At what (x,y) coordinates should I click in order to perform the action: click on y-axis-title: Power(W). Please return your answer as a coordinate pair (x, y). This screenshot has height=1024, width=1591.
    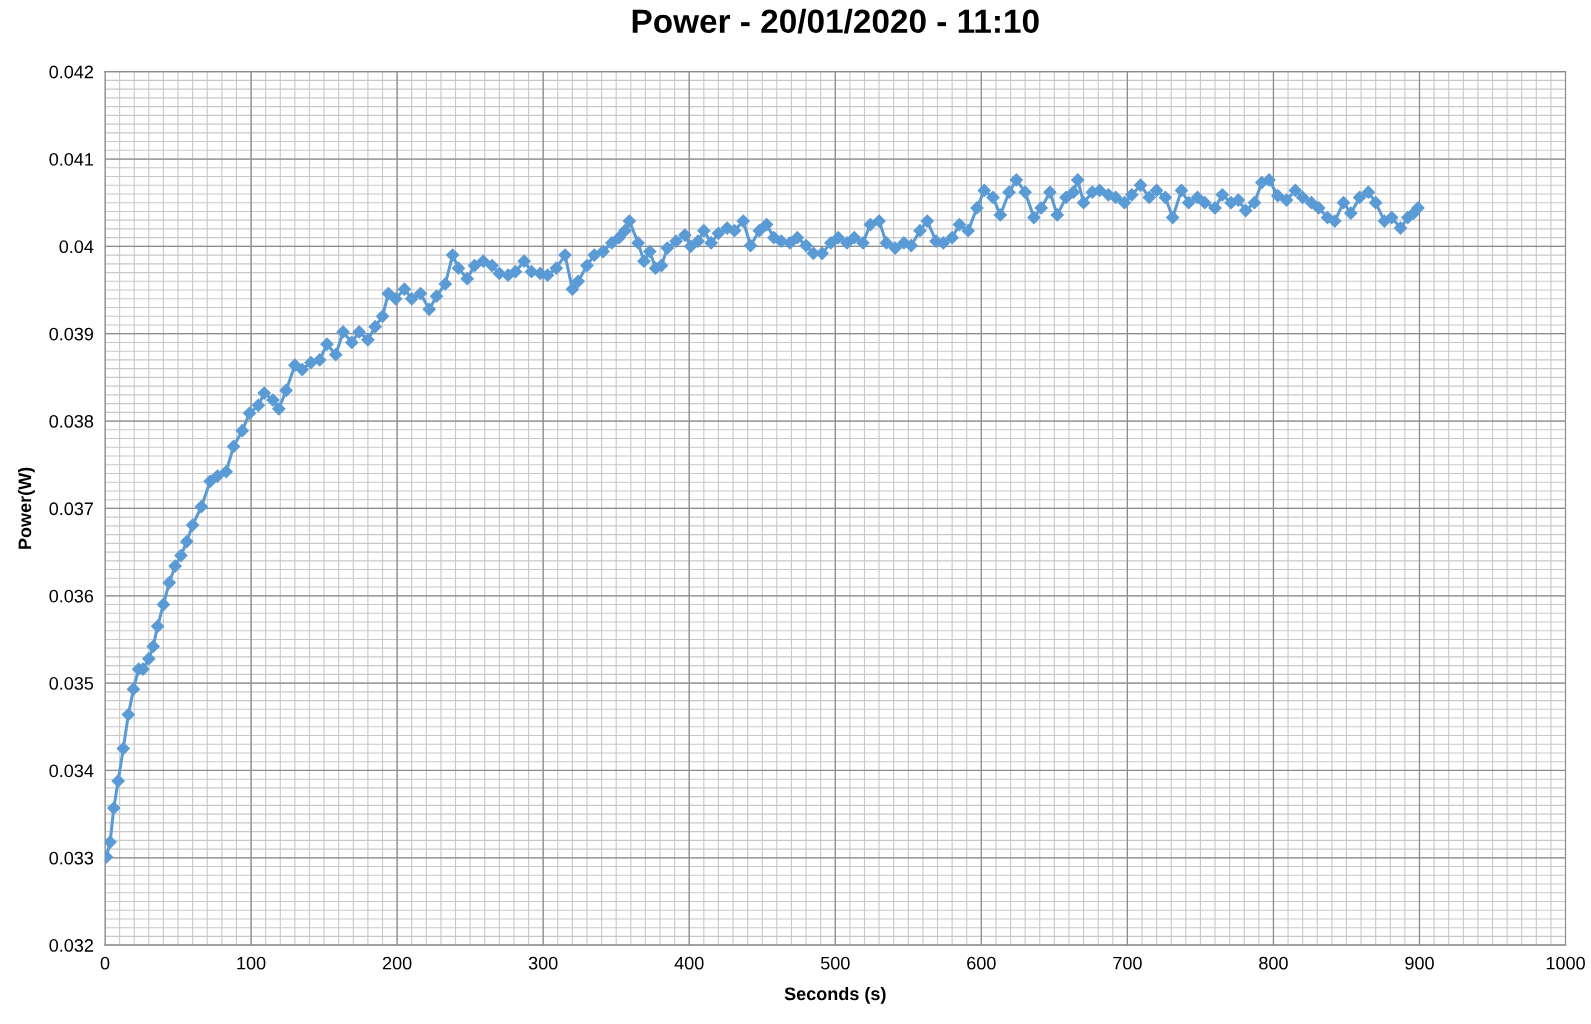
    Looking at the image, I should click on (26, 508).